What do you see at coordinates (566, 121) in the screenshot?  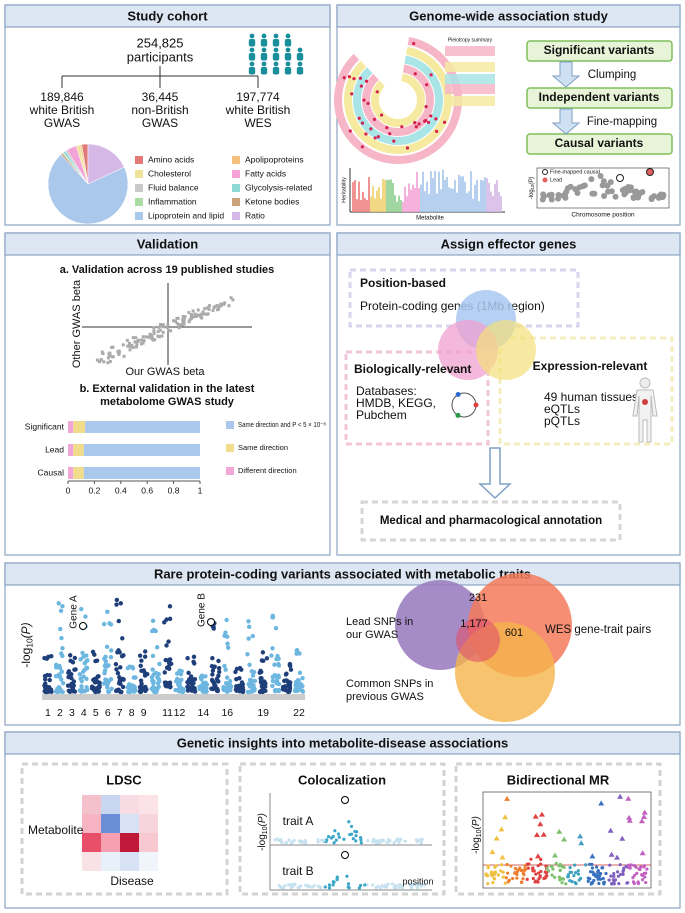 I see `step-arrow` at bounding box center [566, 121].